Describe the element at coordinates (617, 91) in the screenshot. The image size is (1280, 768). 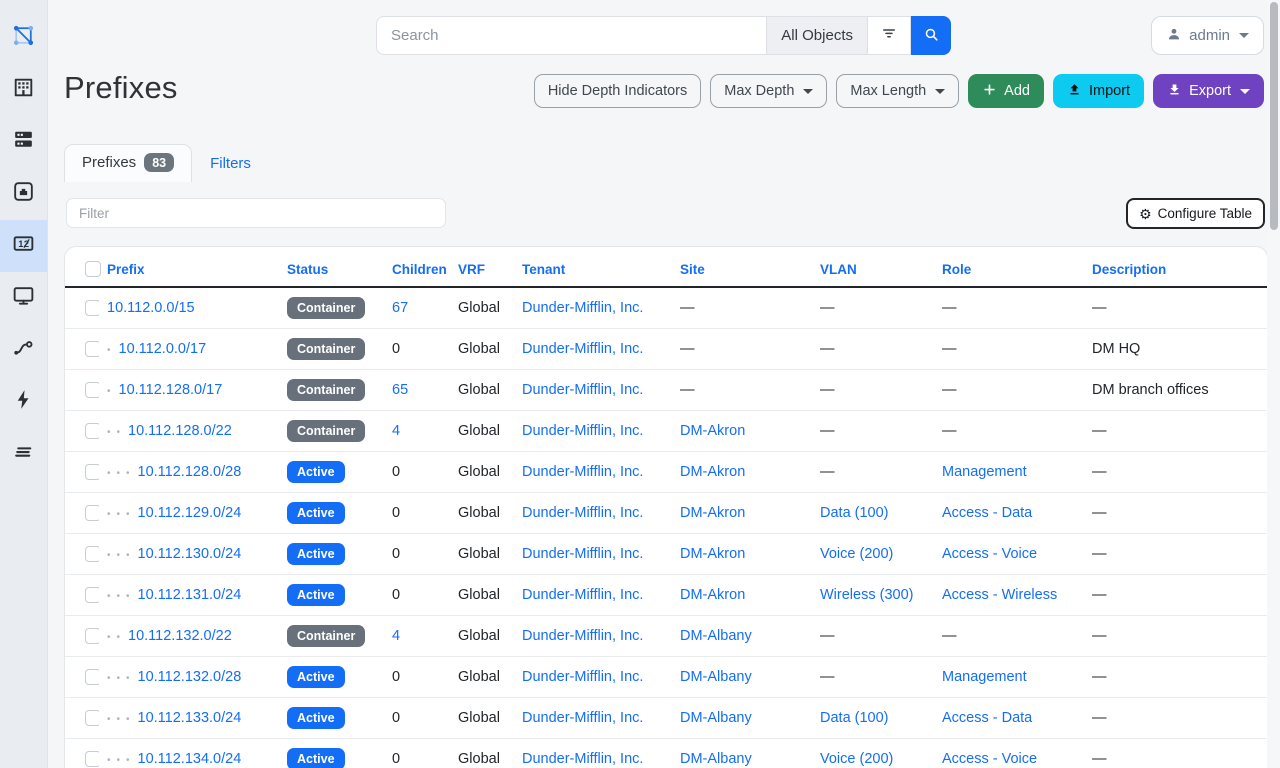
I see `hide-depth-indicators-button: Hide Depth Indicators` at that location.